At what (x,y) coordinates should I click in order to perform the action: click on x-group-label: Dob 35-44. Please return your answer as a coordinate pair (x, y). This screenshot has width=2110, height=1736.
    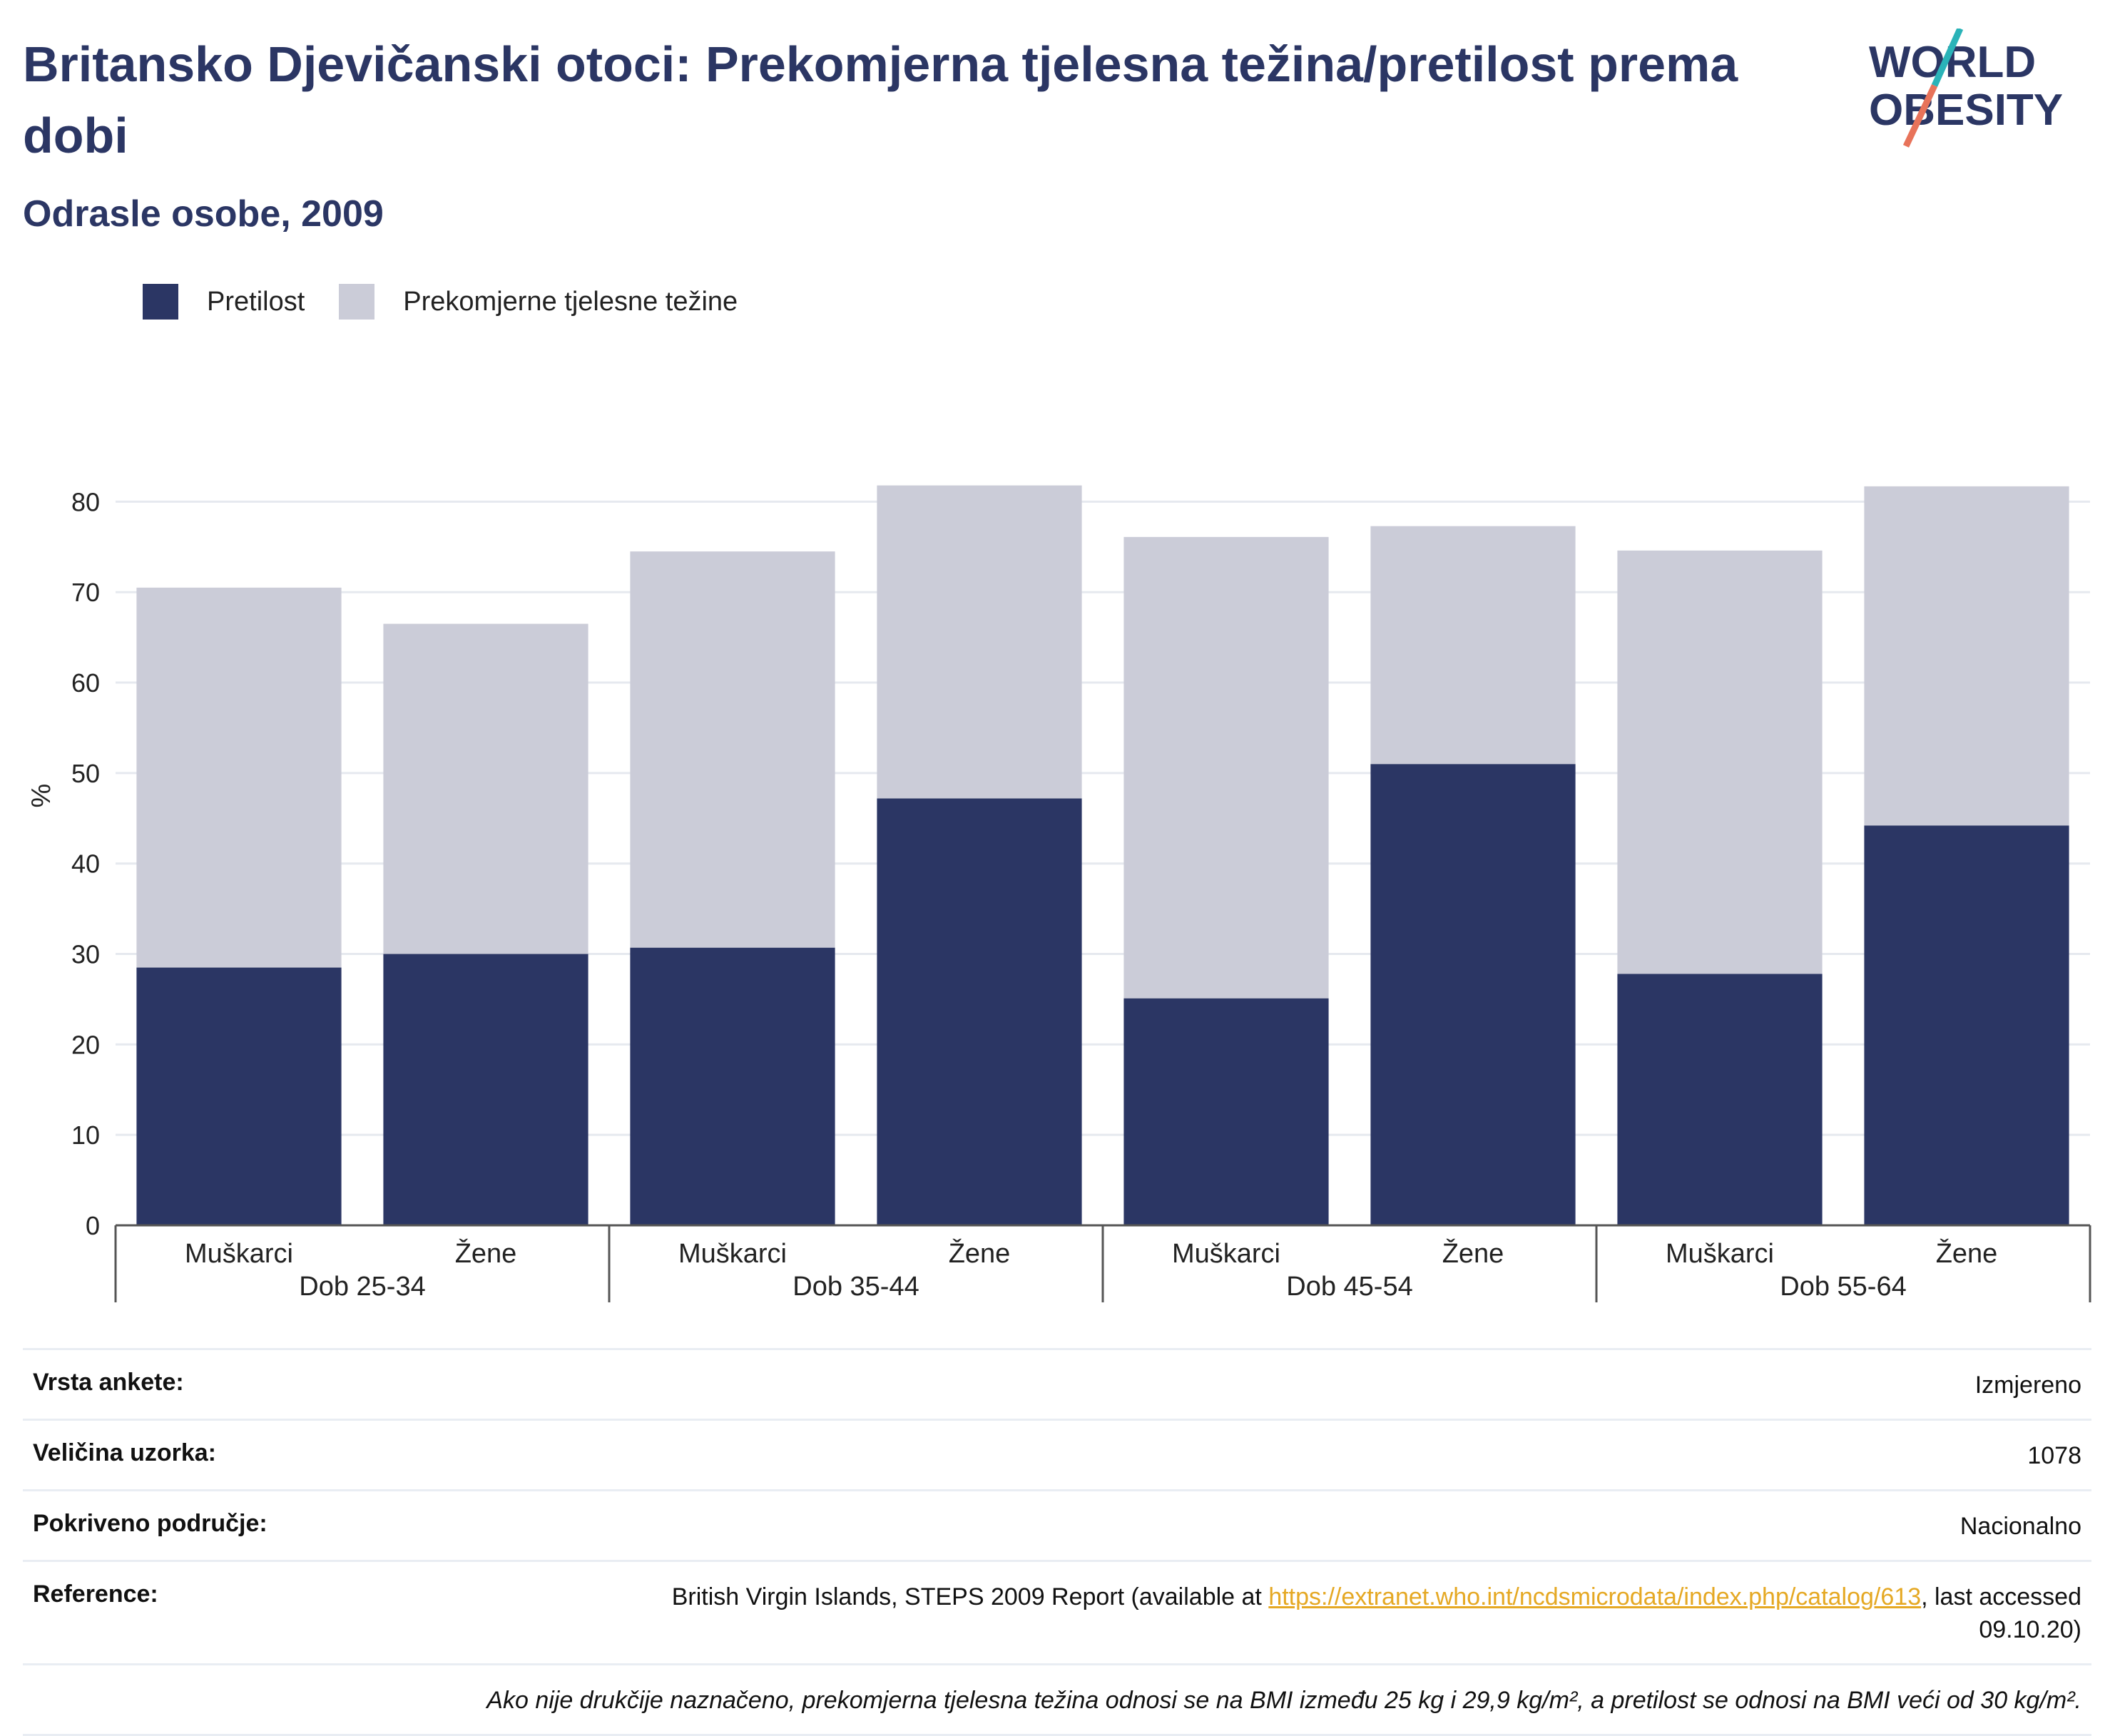
    Looking at the image, I should click on (855, 1287).